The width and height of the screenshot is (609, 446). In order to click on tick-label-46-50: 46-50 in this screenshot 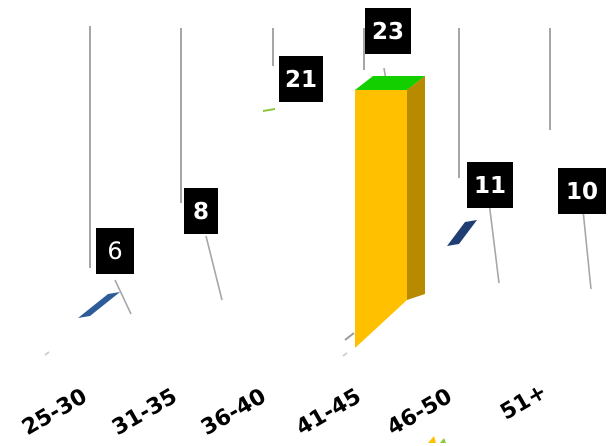, I will do `click(419, 412)`.